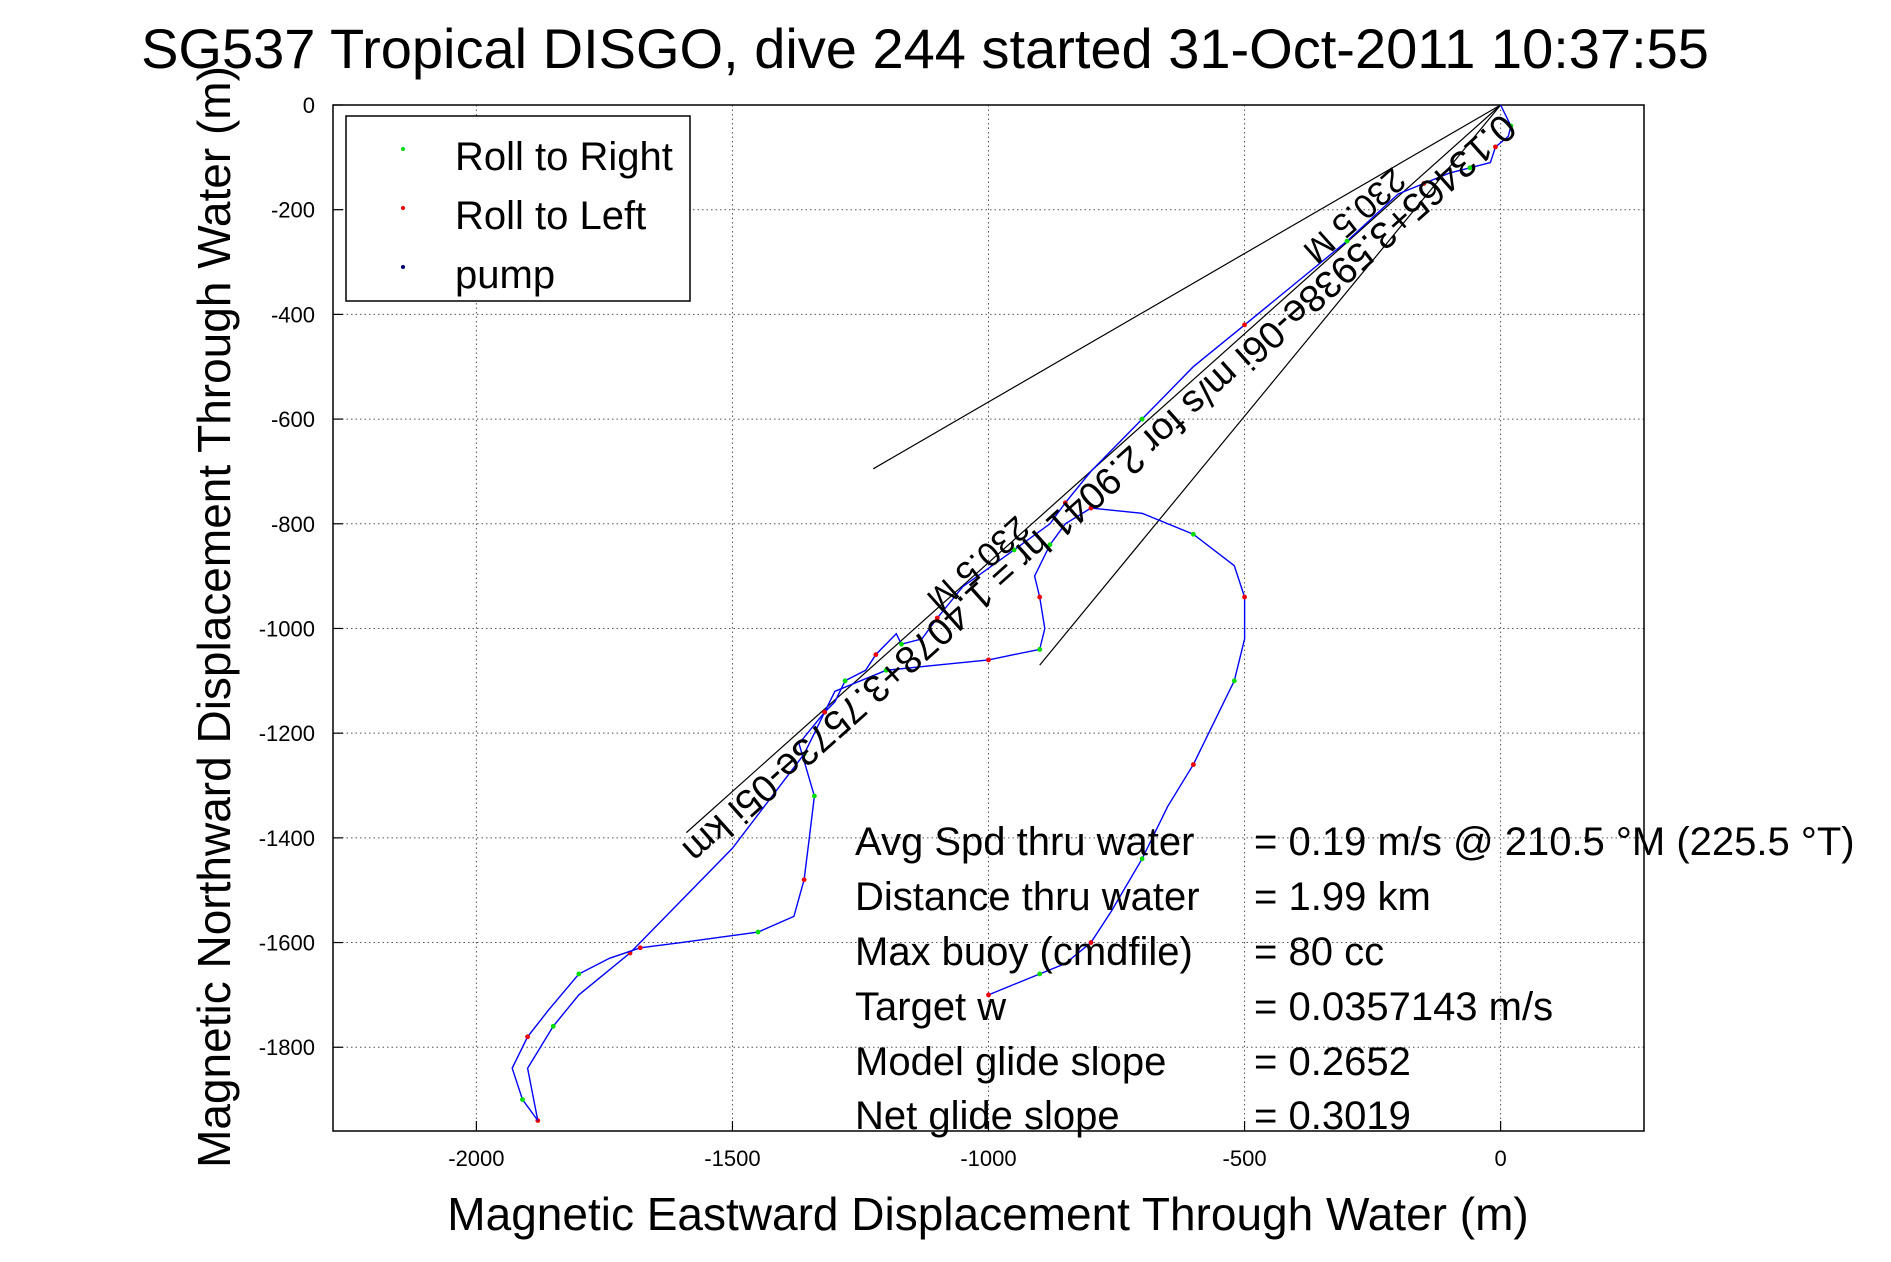 The image size is (1891, 1262). Describe the element at coordinates (287, 943) in the screenshot. I see `y-tick-label: -1600` at that location.